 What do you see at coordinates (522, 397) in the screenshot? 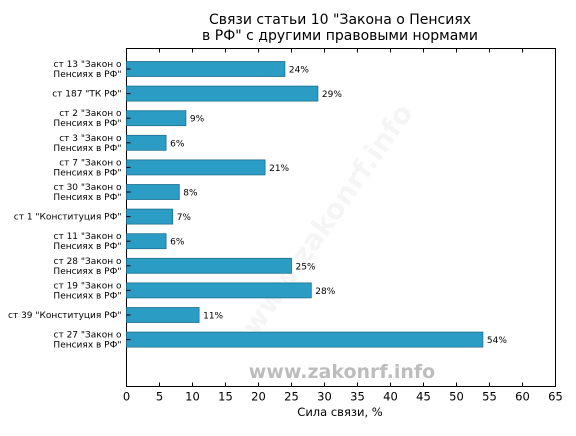
I see `x-tick-label: 60` at bounding box center [522, 397].